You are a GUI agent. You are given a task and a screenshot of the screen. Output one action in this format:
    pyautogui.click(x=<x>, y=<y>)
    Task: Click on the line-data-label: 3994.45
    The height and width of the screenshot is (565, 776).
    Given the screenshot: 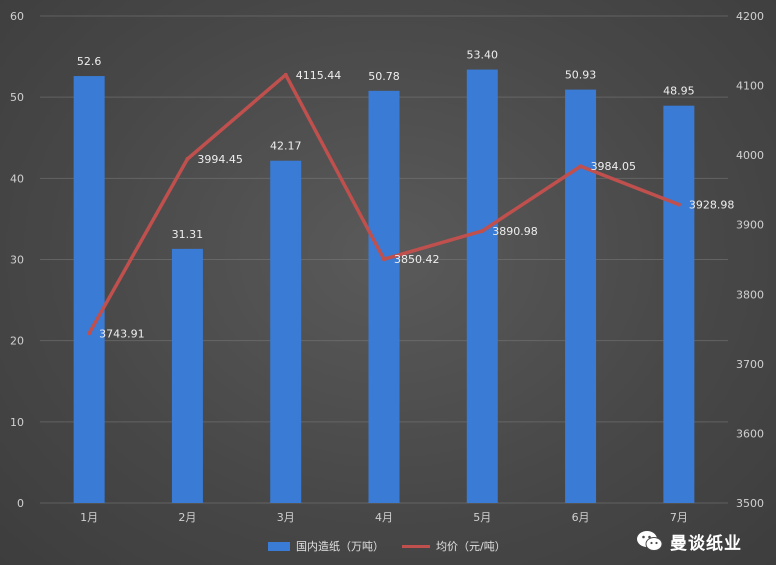 What is the action you would take?
    pyautogui.click(x=220, y=159)
    